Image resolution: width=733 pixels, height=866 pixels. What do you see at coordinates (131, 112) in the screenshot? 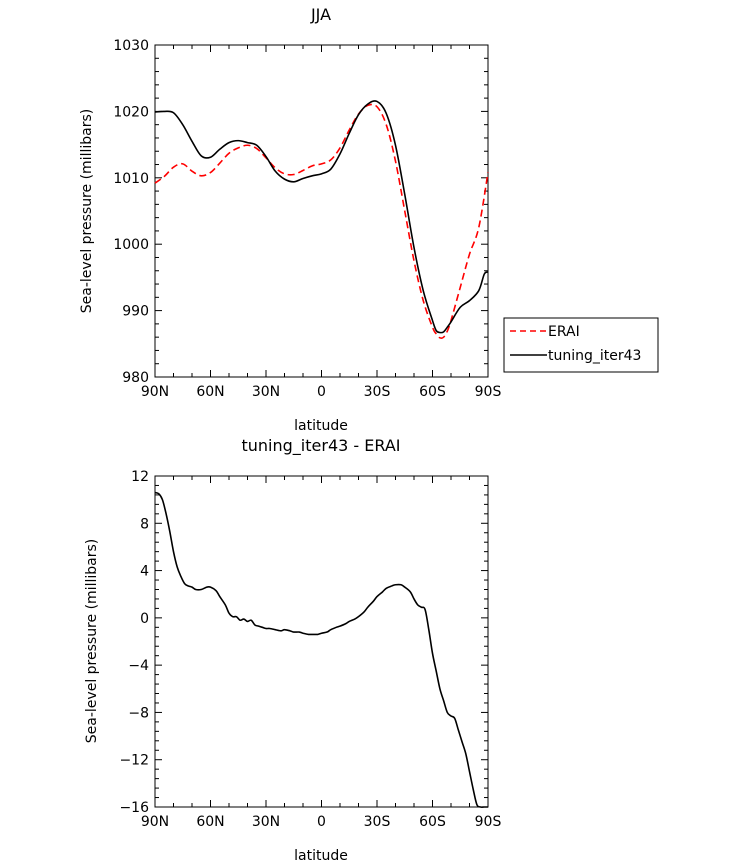
I see `y-tick-label: 1020` at bounding box center [131, 112].